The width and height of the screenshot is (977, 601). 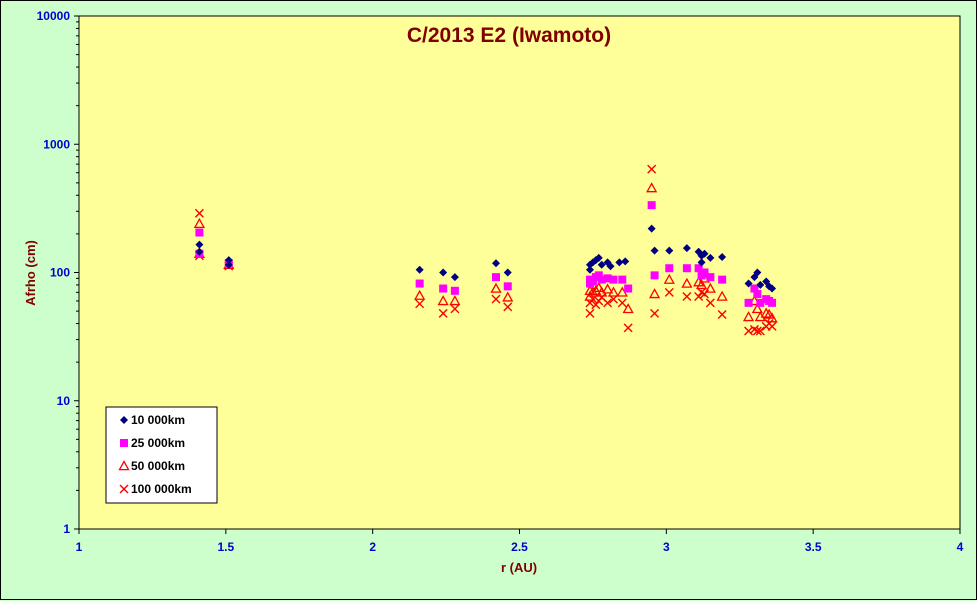 I want to click on y-tick-label: 100, so click(x=60, y=273).